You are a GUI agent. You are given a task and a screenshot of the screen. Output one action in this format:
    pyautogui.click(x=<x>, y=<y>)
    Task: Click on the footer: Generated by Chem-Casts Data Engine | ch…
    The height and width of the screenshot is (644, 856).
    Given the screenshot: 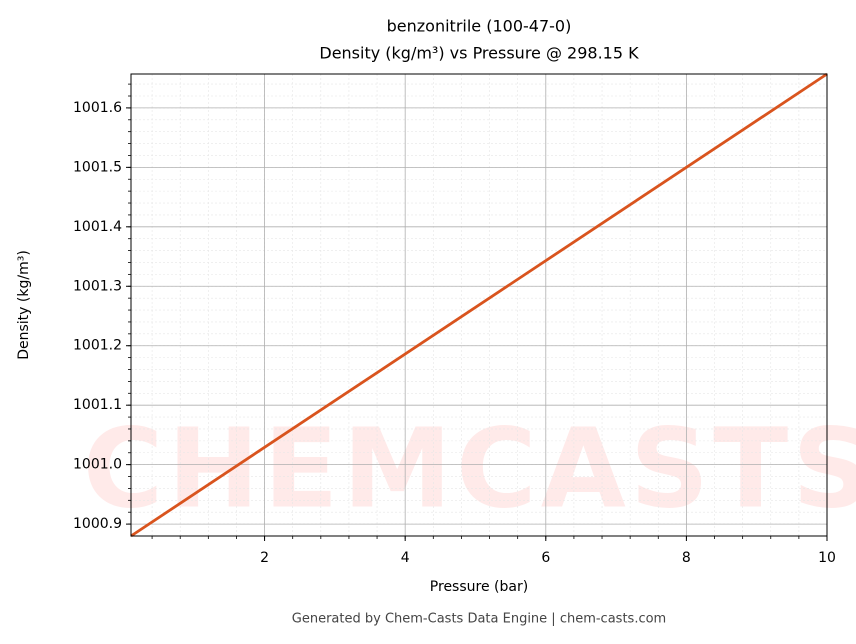 What is the action you would take?
    pyautogui.click(x=479, y=619)
    